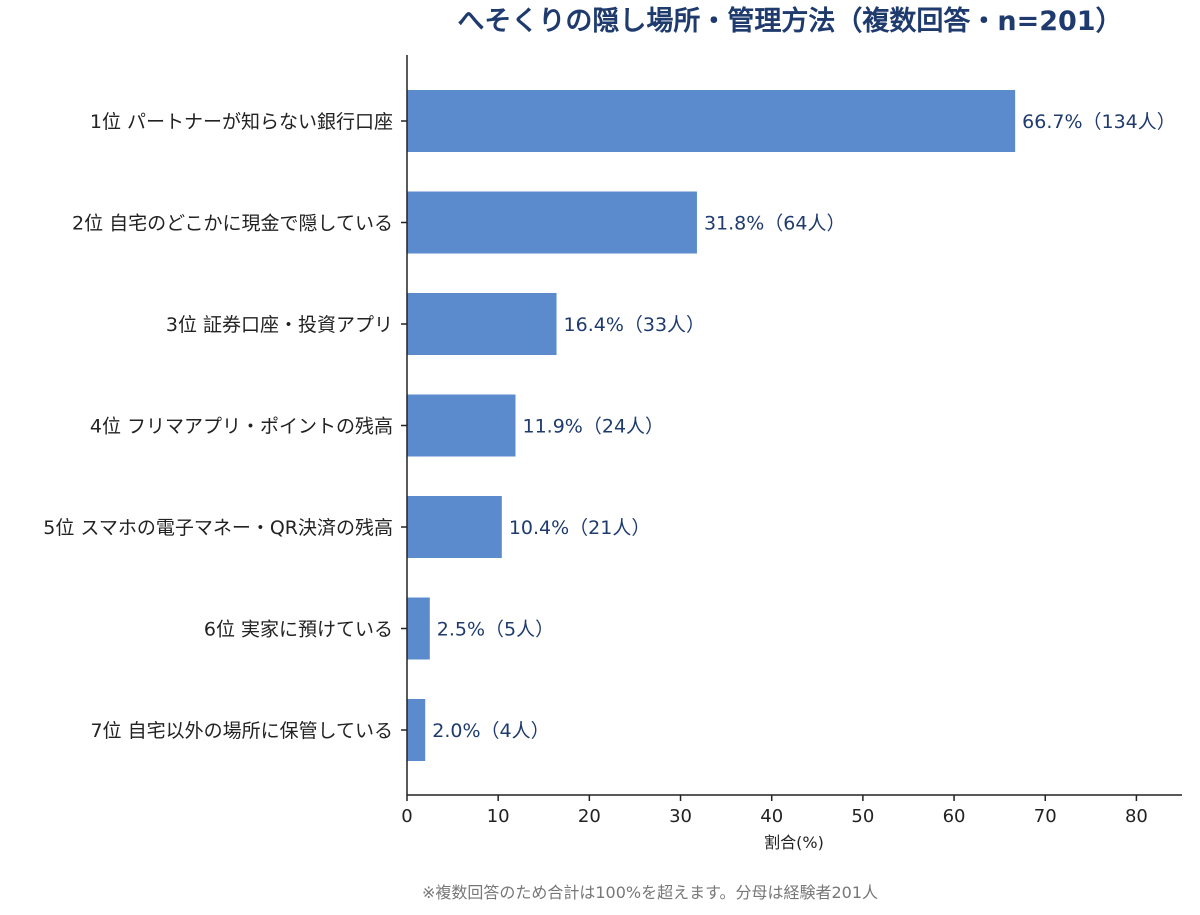  Describe the element at coordinates (862, 816) in the screenshot. I see `x-tick-label: 50` at that location.